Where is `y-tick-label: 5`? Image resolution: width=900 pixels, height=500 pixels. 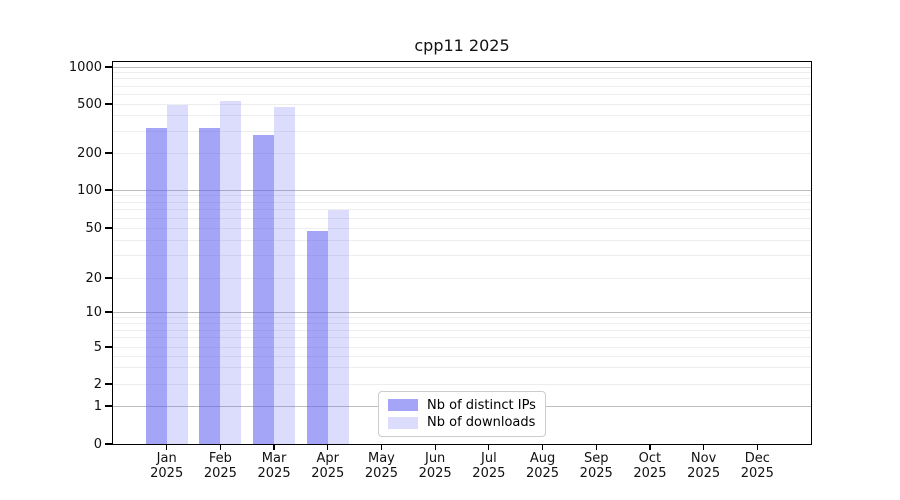 y-tick-label: 5 is located at coordinates (97, 347).